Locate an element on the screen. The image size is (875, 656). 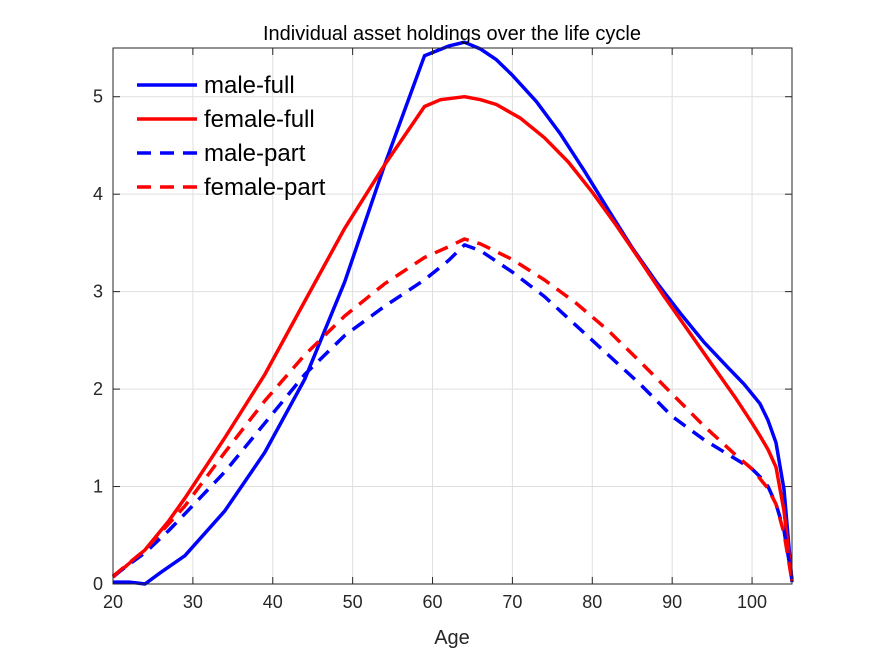
x-tick-label: 30 is located at coordinates (193, 602).